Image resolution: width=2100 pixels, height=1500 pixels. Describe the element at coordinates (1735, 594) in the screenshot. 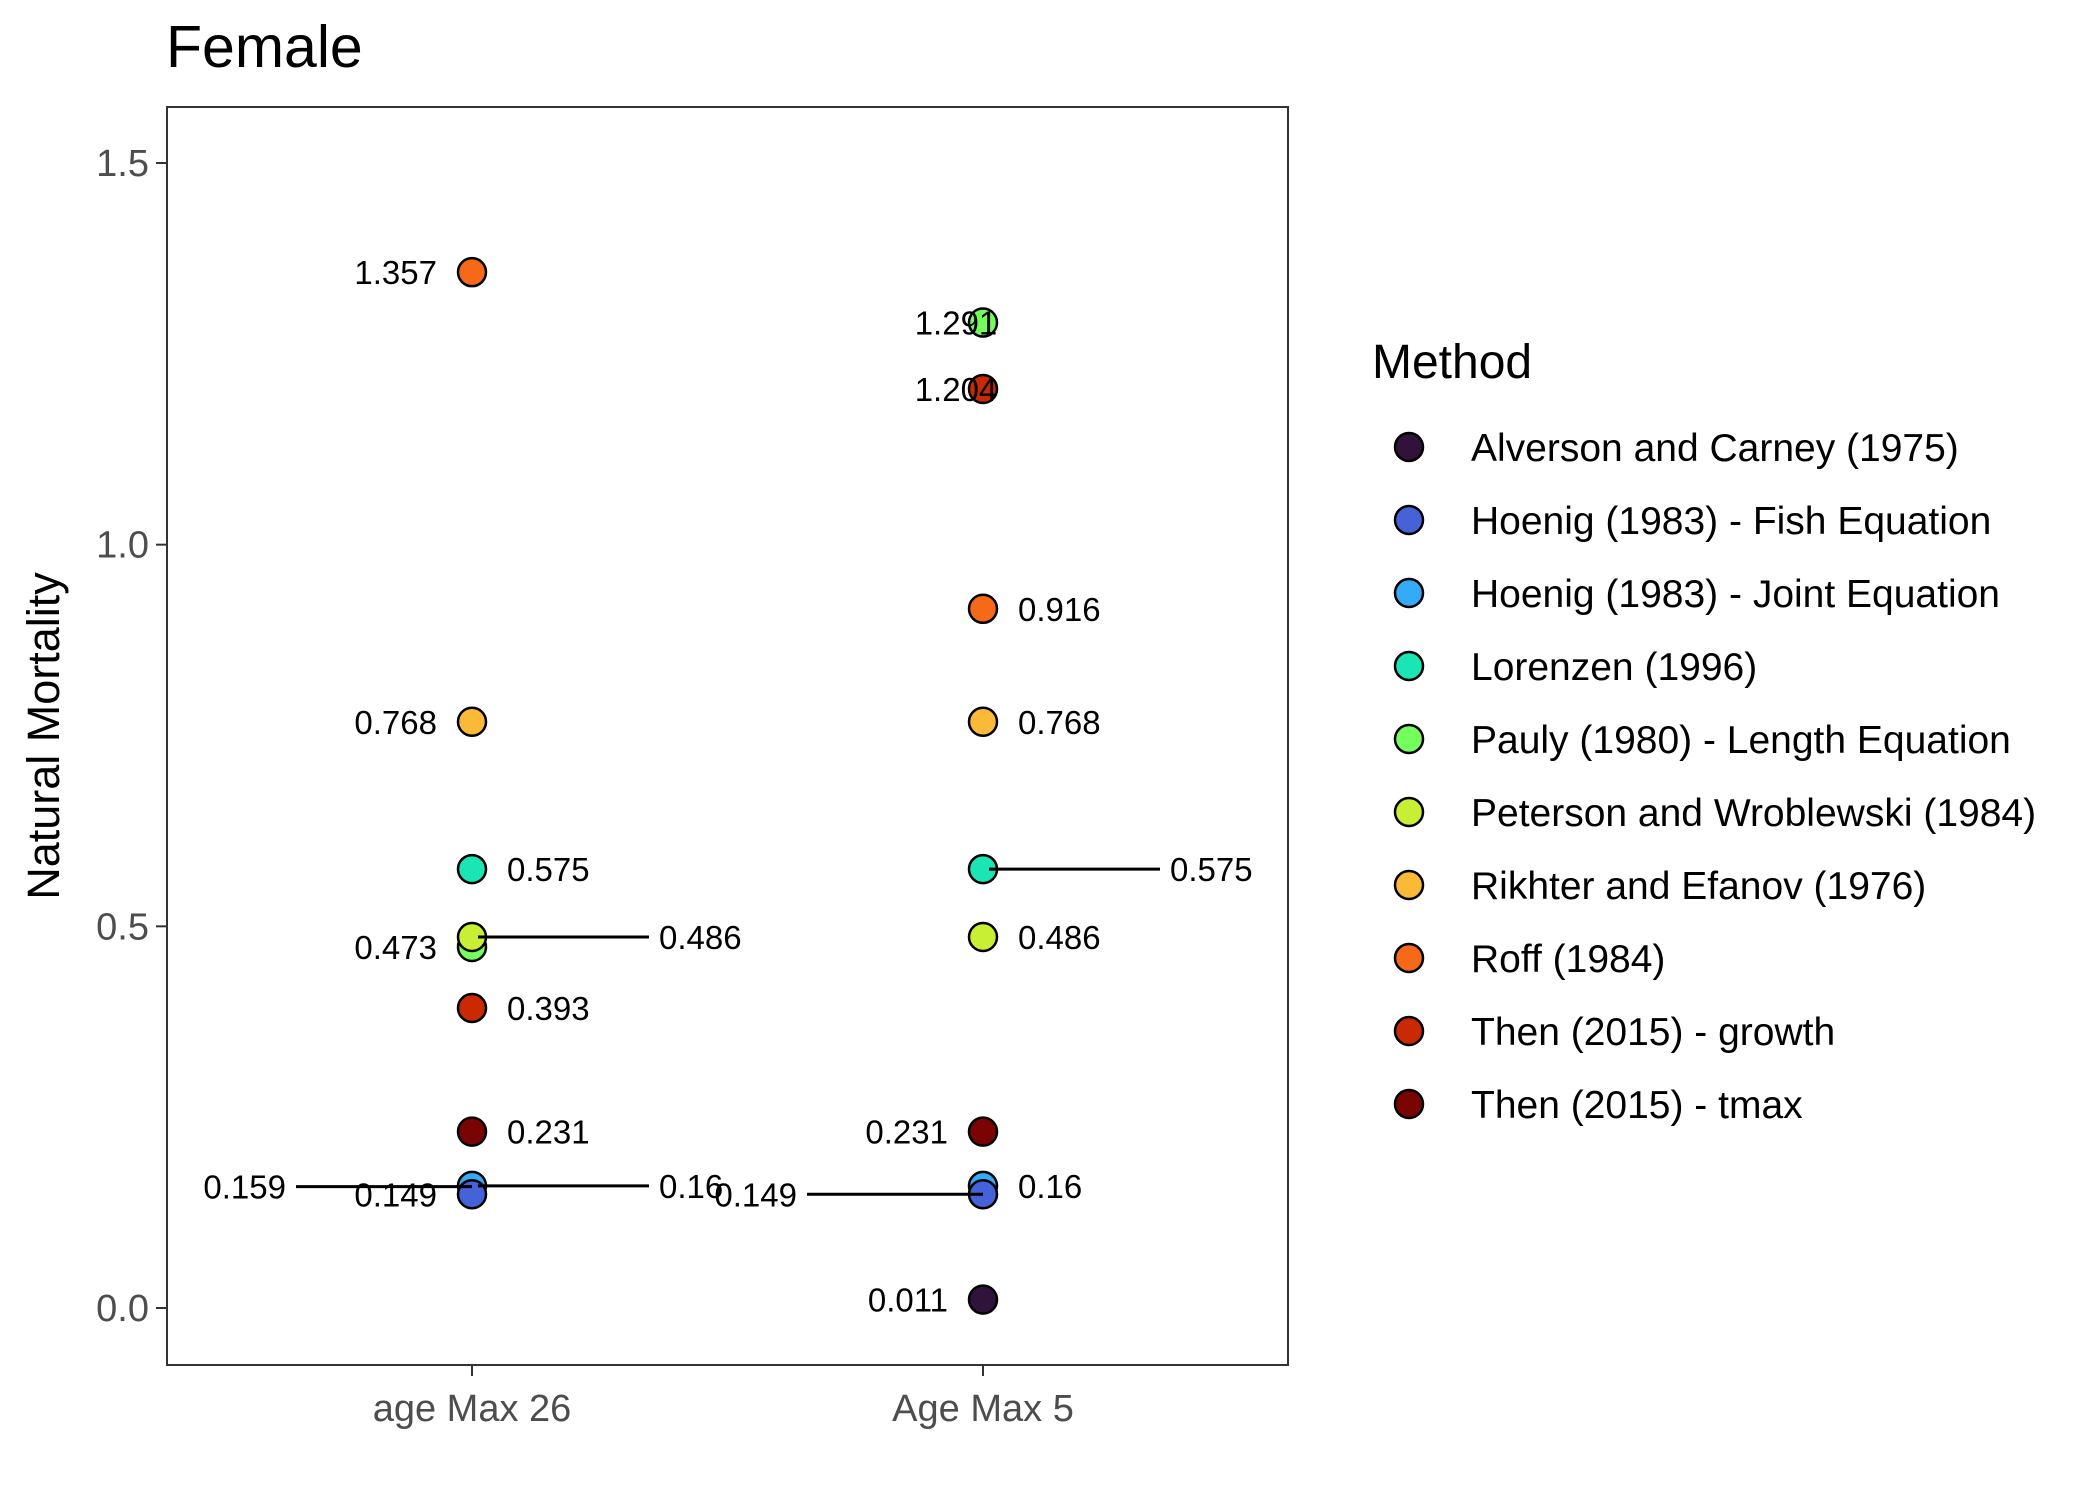

I see `legend-label: Hoenig (1983) - Joint Equation` at that location.